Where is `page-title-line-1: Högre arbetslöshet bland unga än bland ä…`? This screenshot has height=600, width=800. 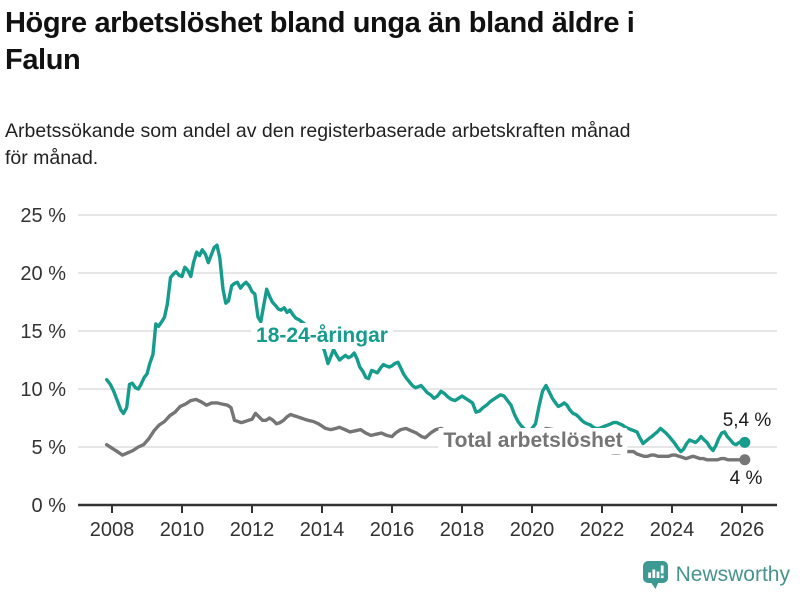
page-title-line-1: Högre arbetslöshet bland unga än bland ä… is located at coordinates (320, 23).